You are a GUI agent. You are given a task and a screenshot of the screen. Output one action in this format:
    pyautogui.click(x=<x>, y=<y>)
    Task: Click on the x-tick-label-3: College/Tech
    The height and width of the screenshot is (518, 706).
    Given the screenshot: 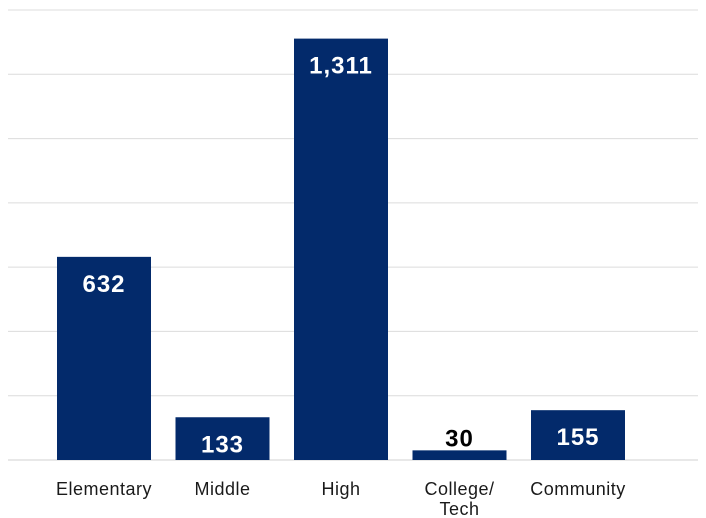 What is the action you would take?
    pyautogui.click(x=459, y=498)
    